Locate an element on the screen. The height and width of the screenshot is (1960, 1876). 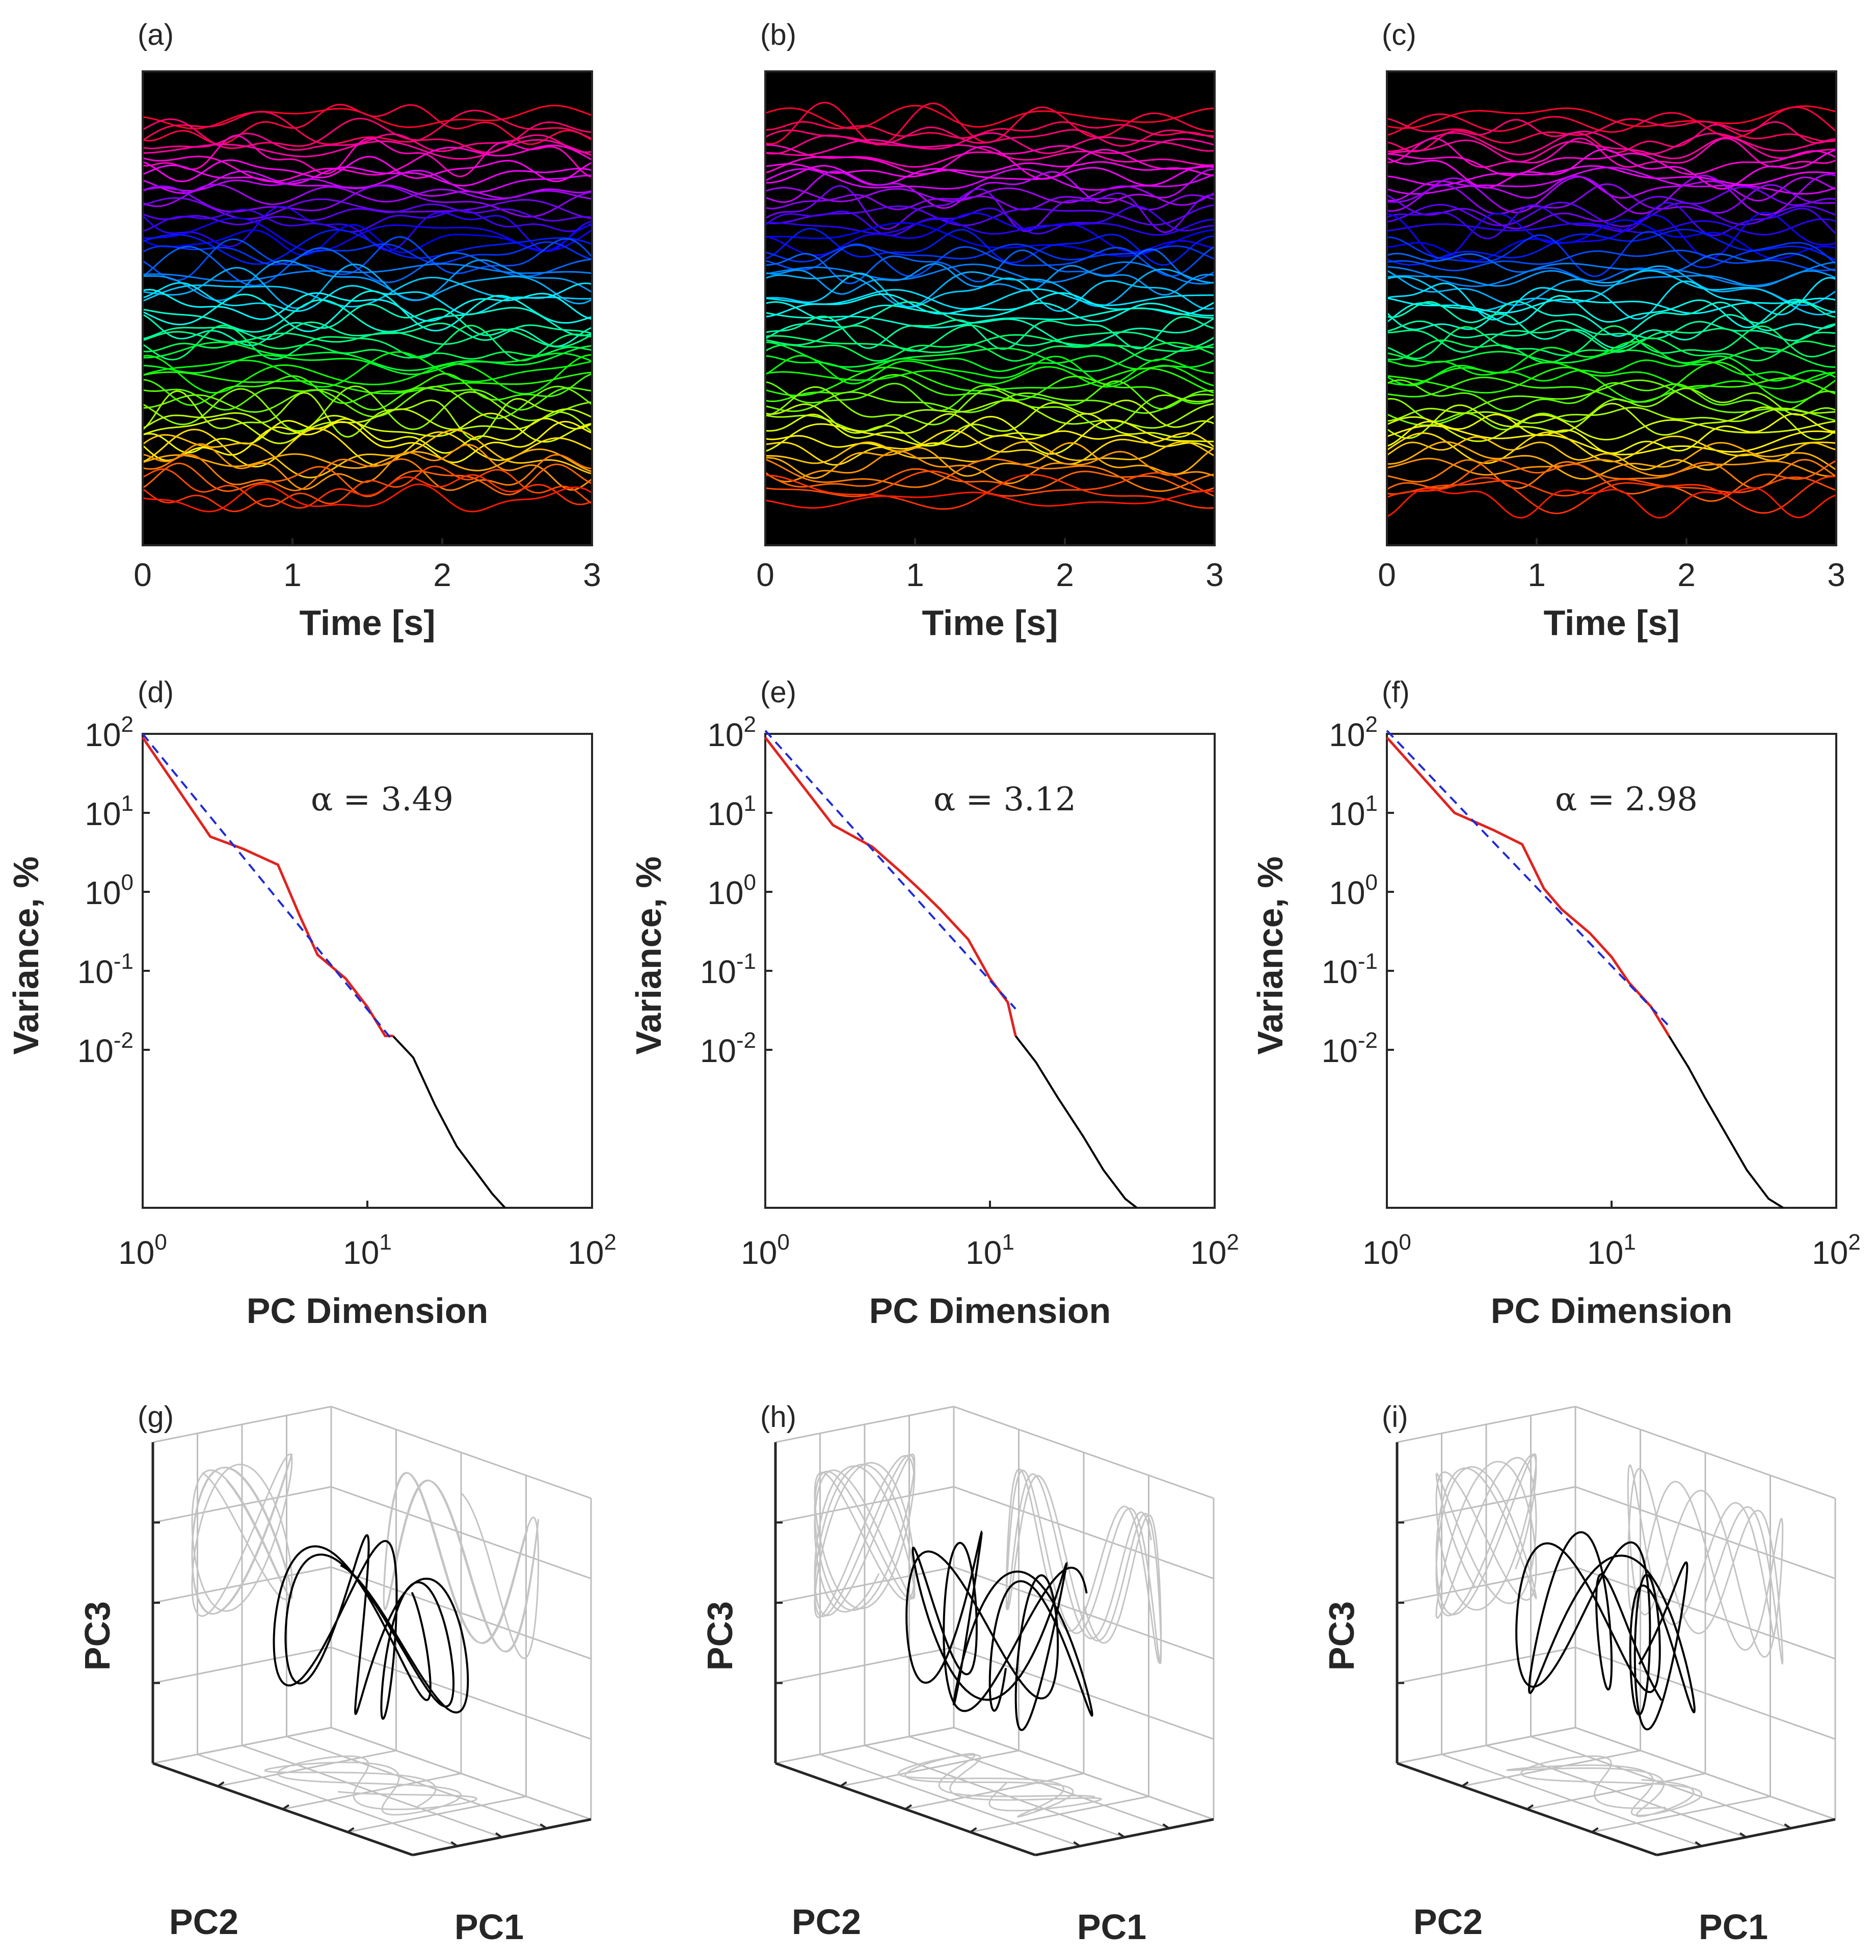
x-tick-label: 10⁰ is located at coordinates (1386, 1250).